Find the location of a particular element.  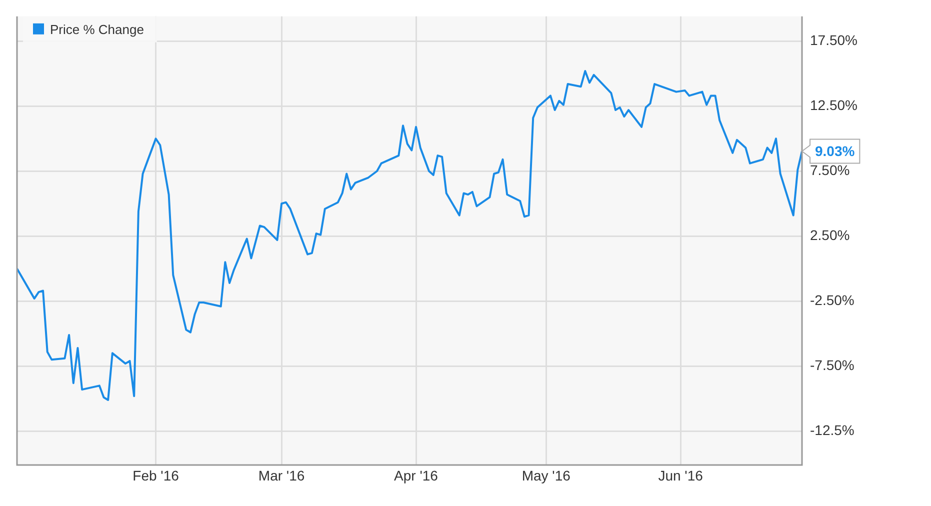

y-tick-label: -7.50% is located at coordinates (832, 365).